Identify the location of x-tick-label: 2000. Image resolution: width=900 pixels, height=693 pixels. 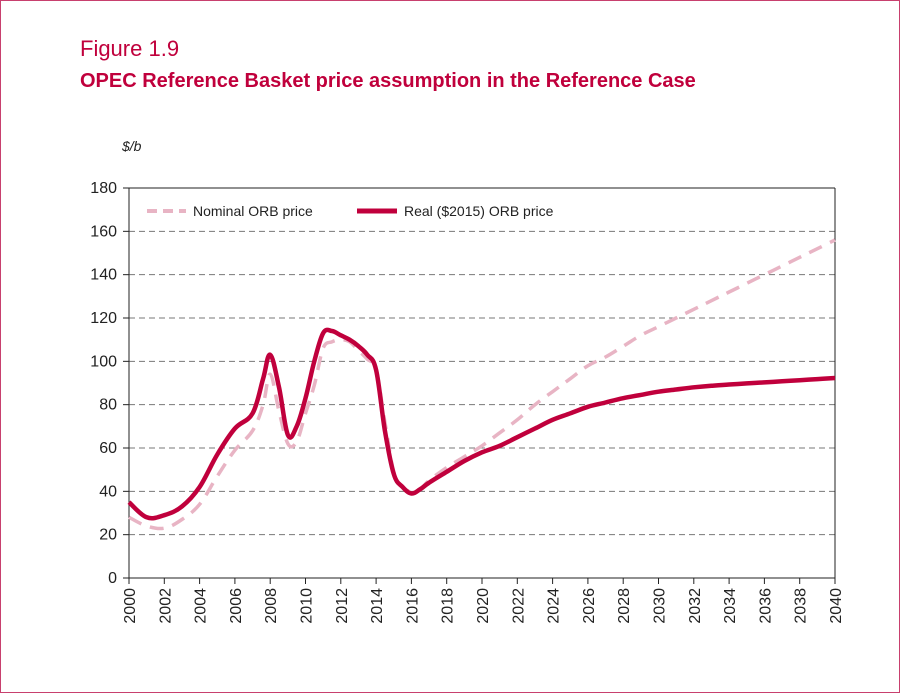
(130, 606).